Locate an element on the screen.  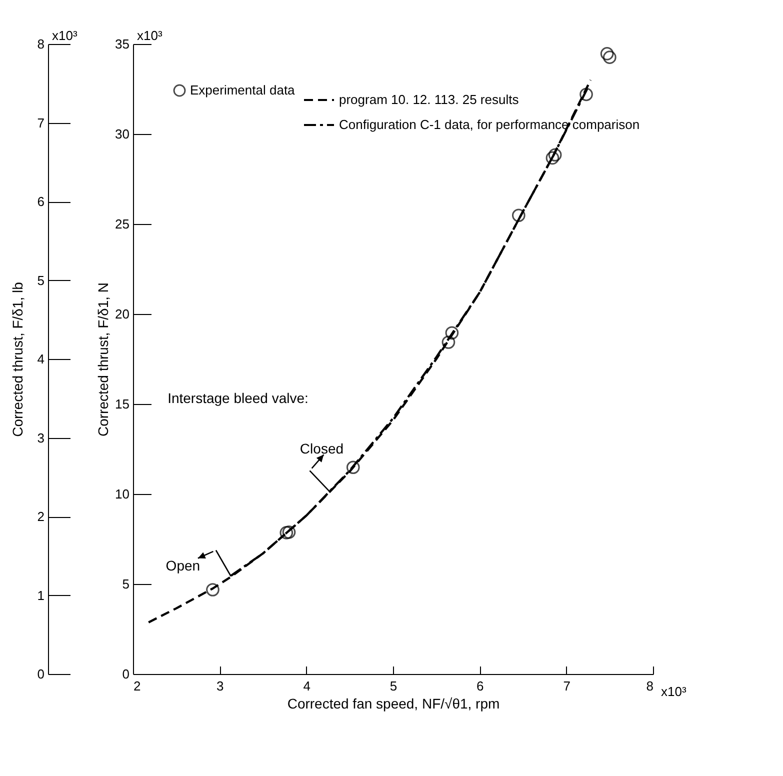
annotation: Interstage bleed valve: is located at coordinates (238, 398).